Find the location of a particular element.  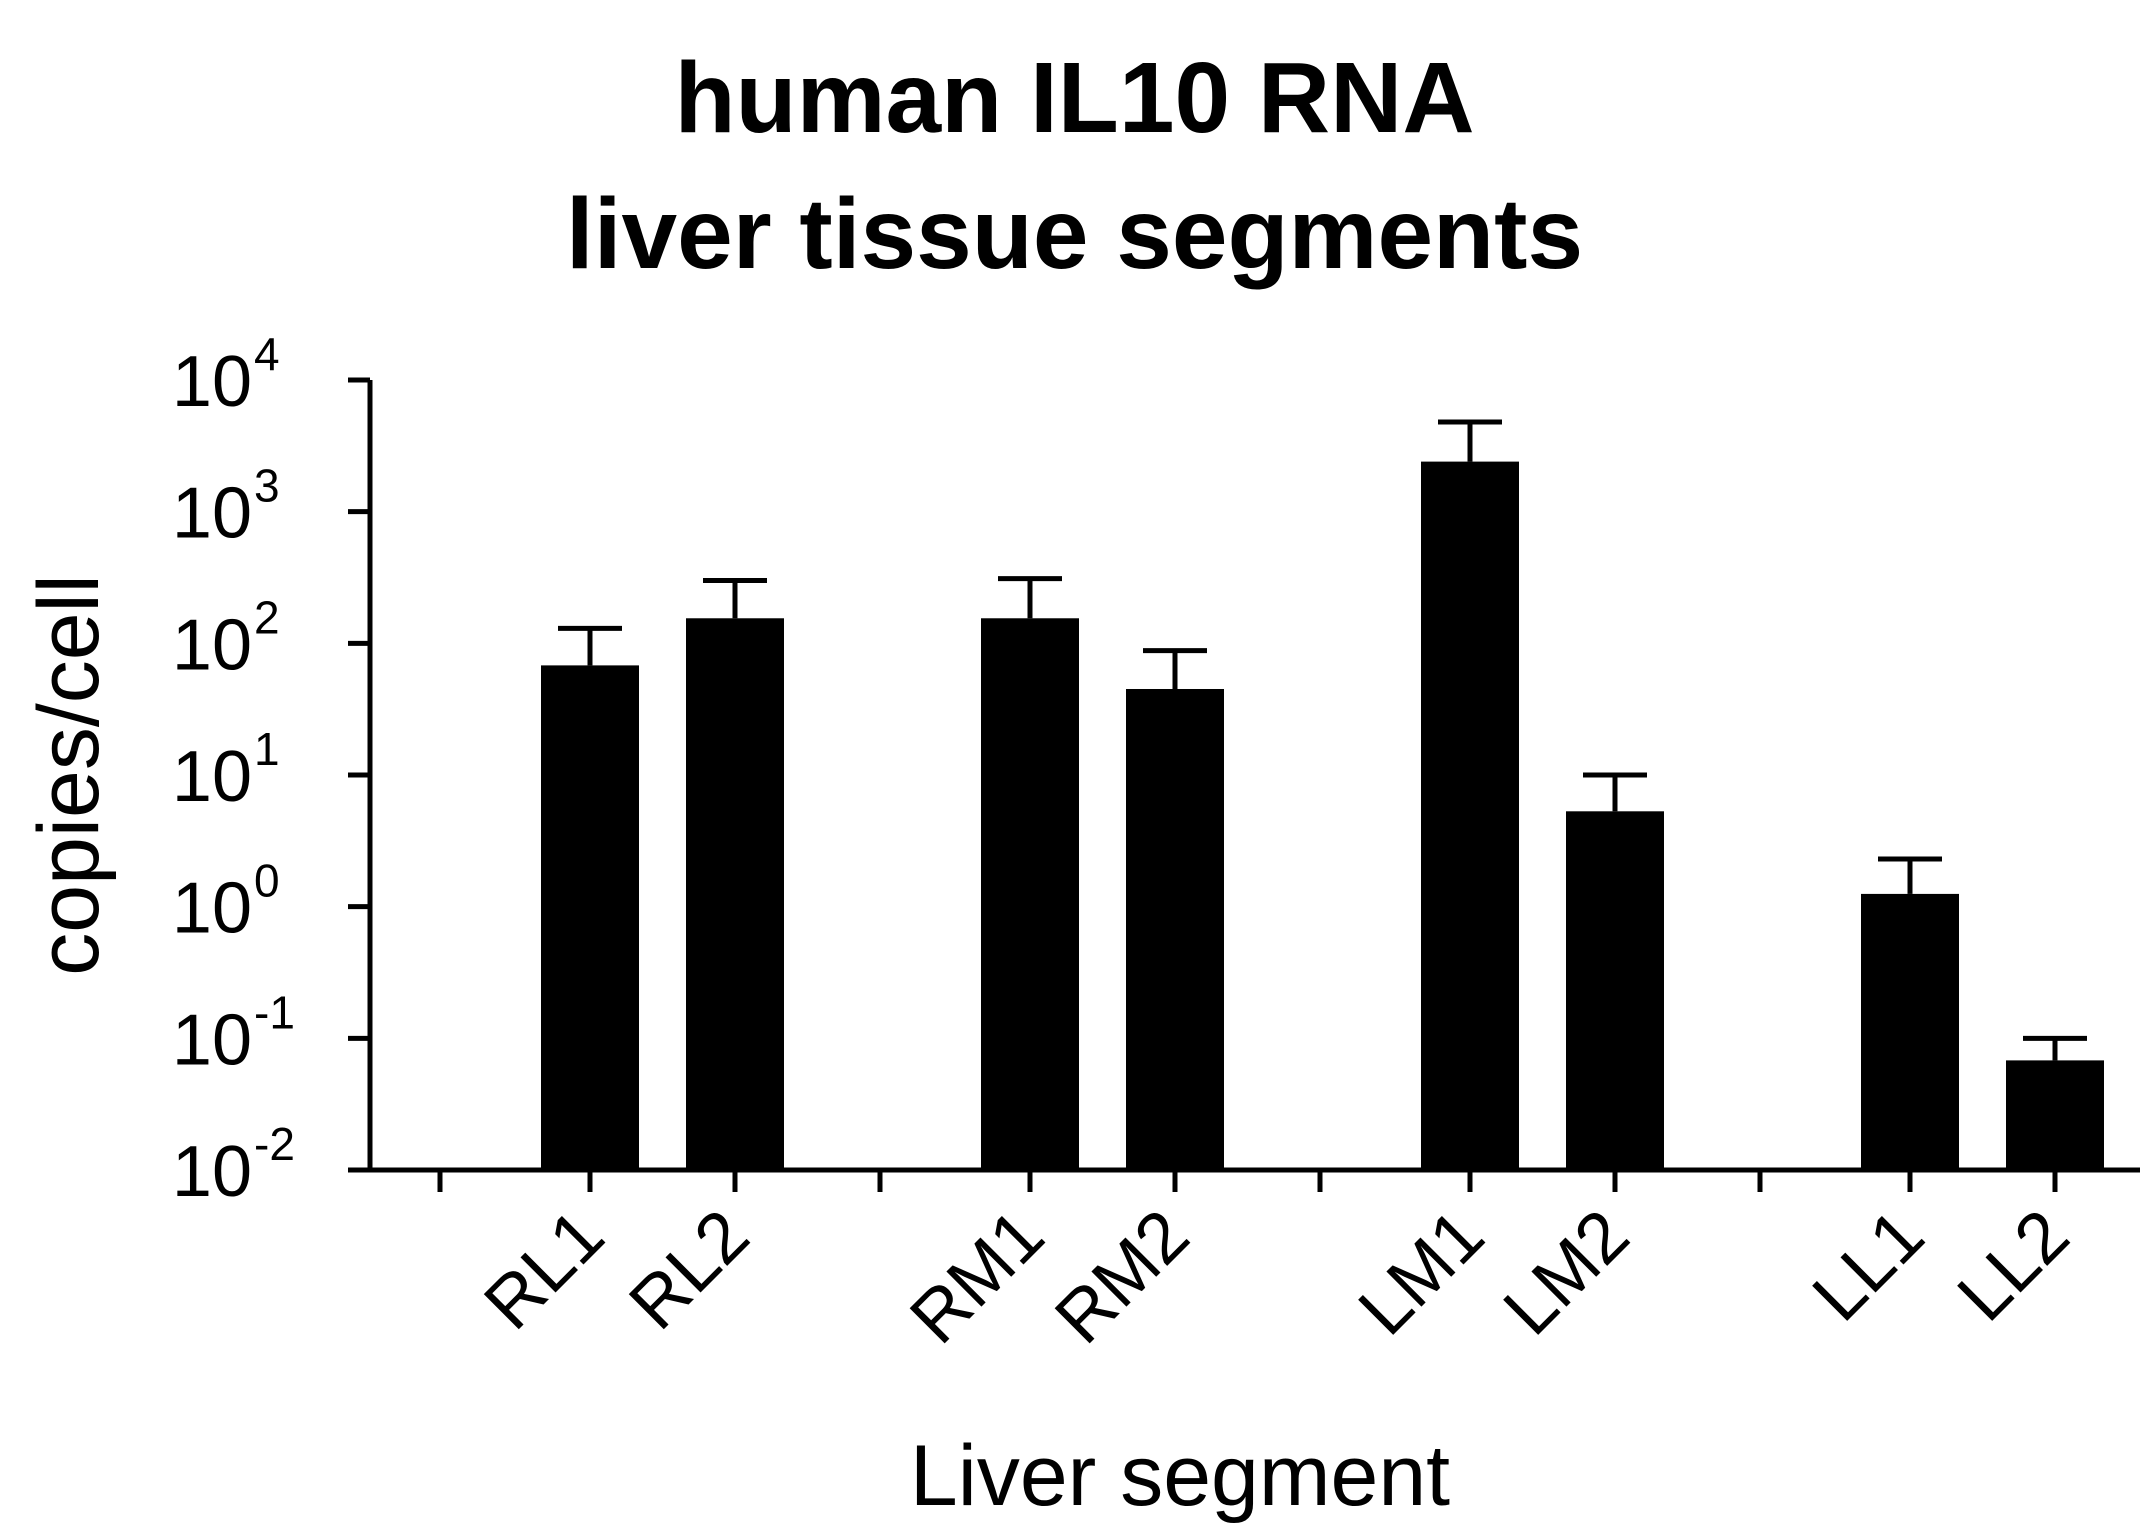

bar-ll1 is located at coordinates (1910, 1031).